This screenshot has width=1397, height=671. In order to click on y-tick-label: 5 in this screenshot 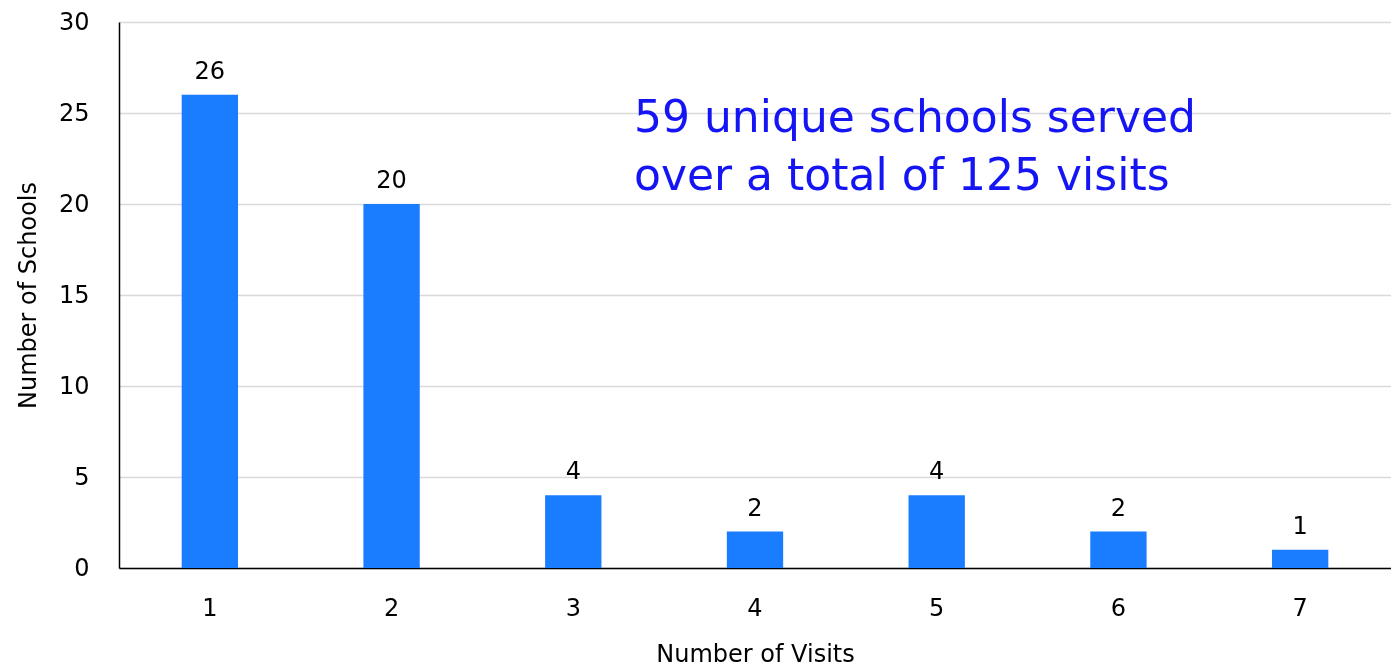, I will do `click(82, 476)`.